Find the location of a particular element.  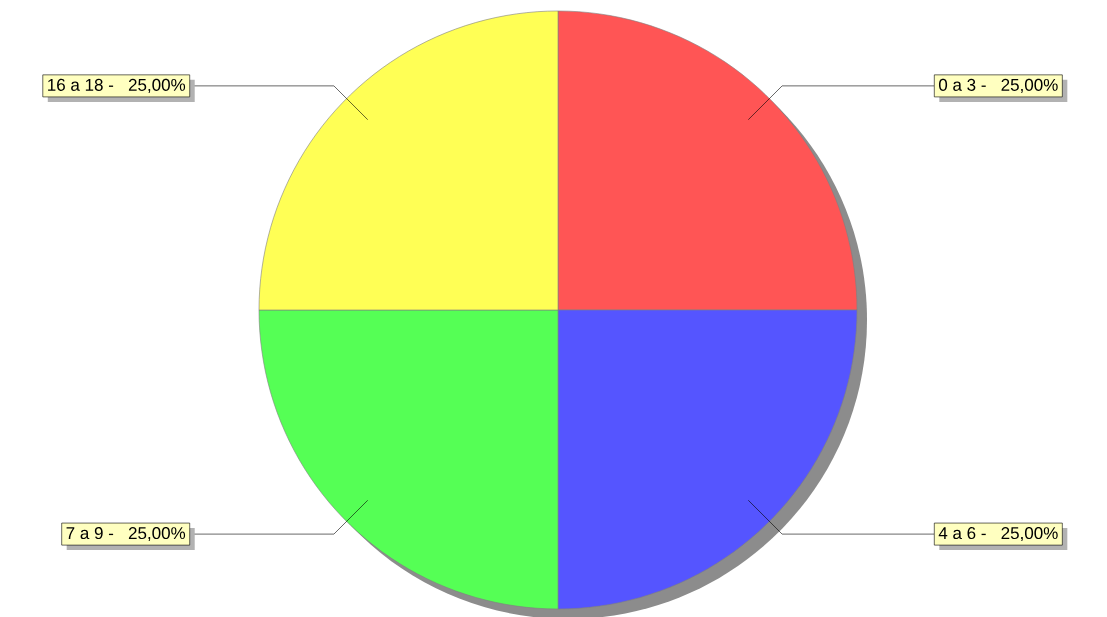

slice-label: 0 a 3 - is located at coordinates (962, 84).